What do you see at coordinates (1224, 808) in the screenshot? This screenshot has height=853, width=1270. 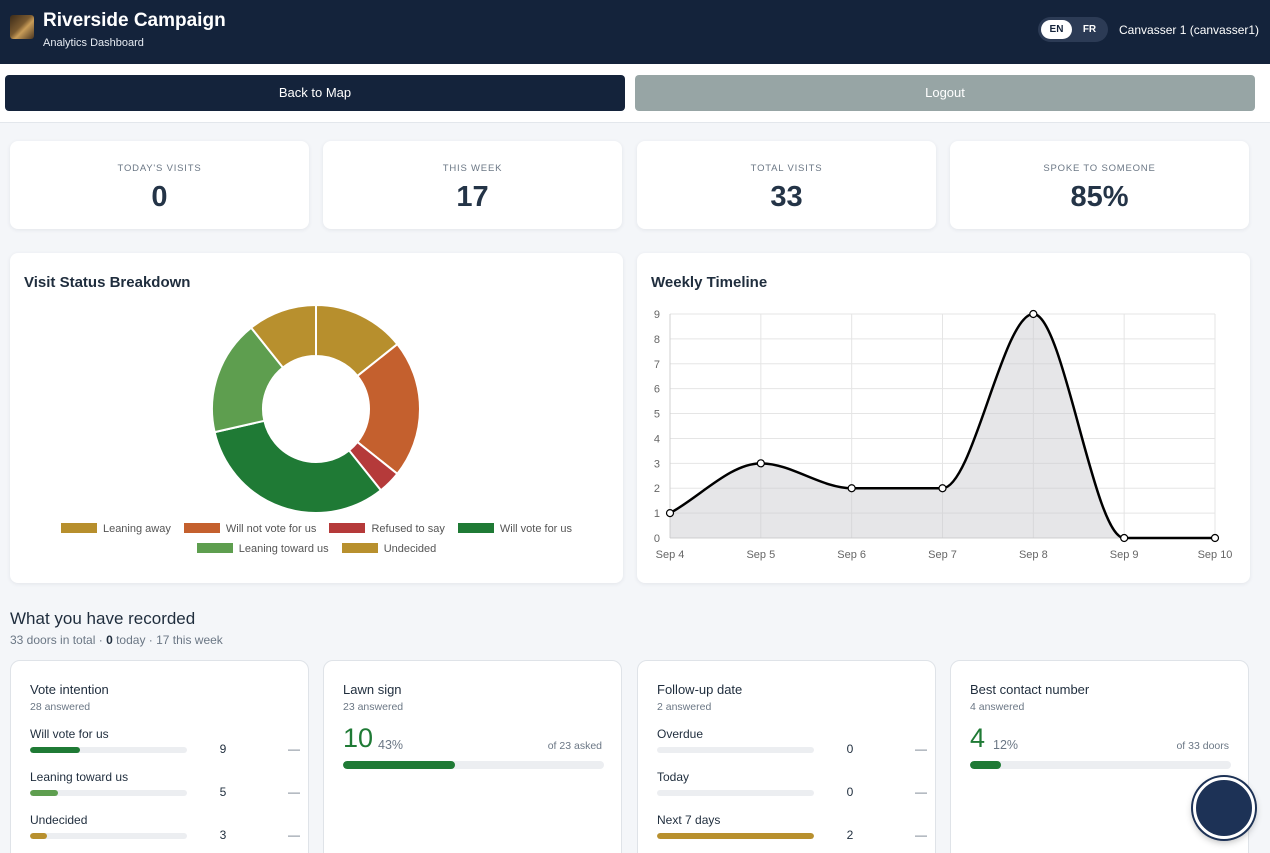 I see `floating-action-button` at bounding box center [1224, 808].